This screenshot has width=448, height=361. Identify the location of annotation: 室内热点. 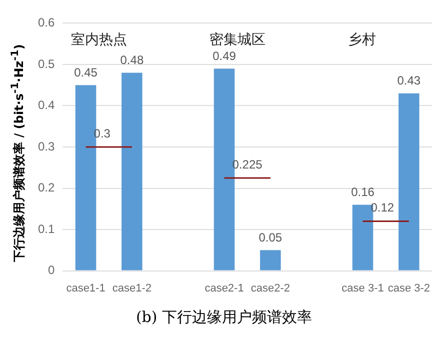
(98, 40).